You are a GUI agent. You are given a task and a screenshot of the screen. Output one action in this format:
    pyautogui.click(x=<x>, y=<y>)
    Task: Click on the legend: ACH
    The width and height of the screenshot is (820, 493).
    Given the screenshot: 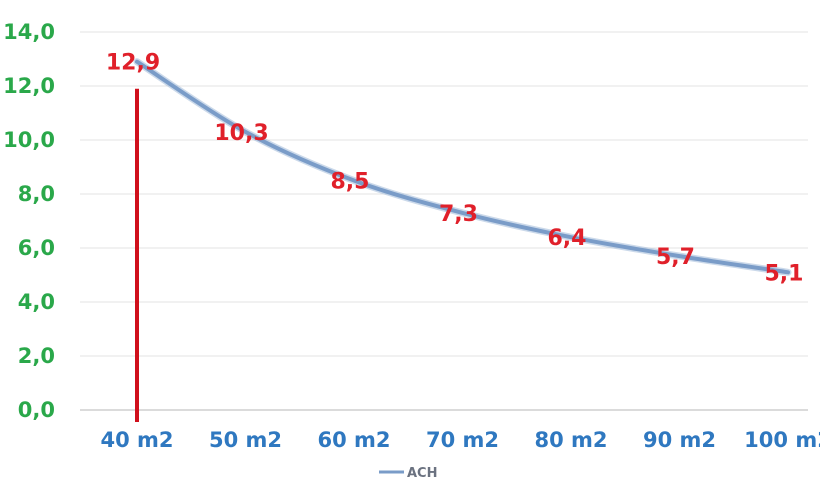 What is the action you would take?
    pyautogui.click(x=408, y=473)
    